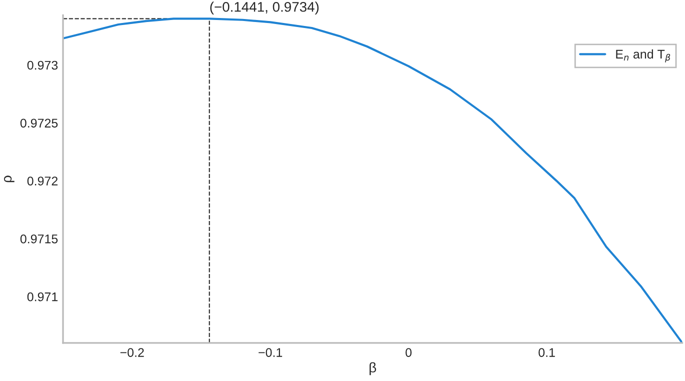  I want to click on x-tick-label: 0, so click(409, 352).